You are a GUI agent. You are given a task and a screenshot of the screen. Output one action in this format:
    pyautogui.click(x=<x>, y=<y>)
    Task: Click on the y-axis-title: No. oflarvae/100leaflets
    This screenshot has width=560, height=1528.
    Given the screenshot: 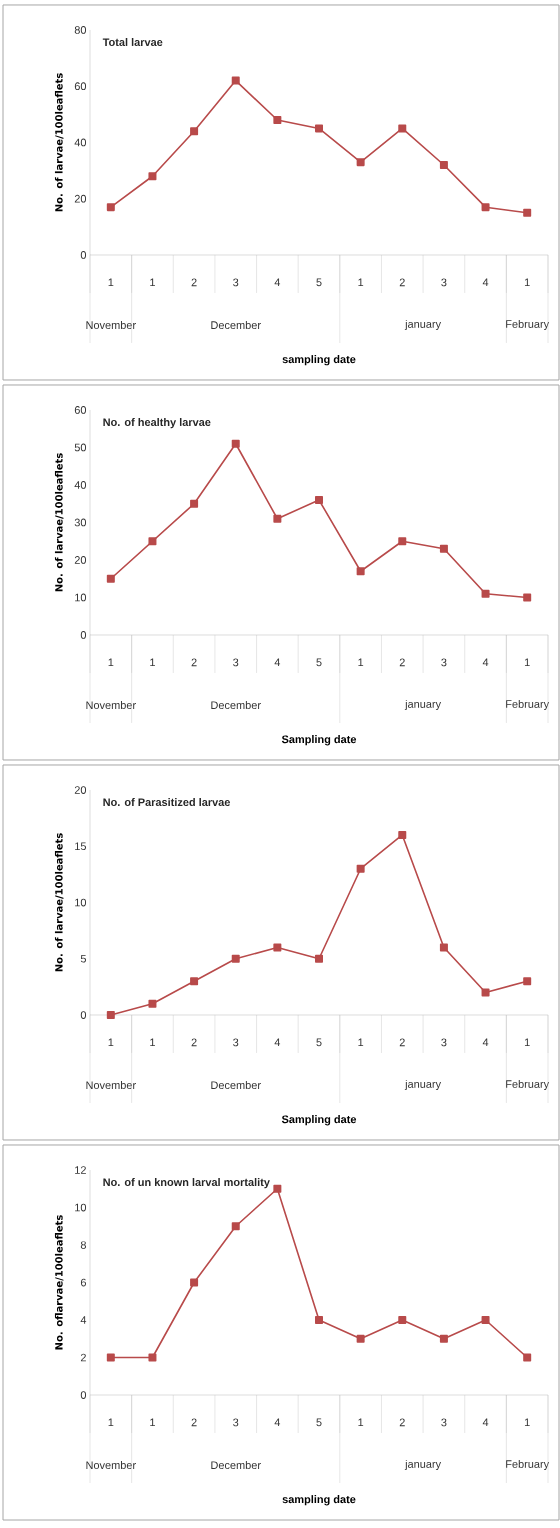 What is the action you would take?
    pyautogui.click(x=59, y=1282)
    